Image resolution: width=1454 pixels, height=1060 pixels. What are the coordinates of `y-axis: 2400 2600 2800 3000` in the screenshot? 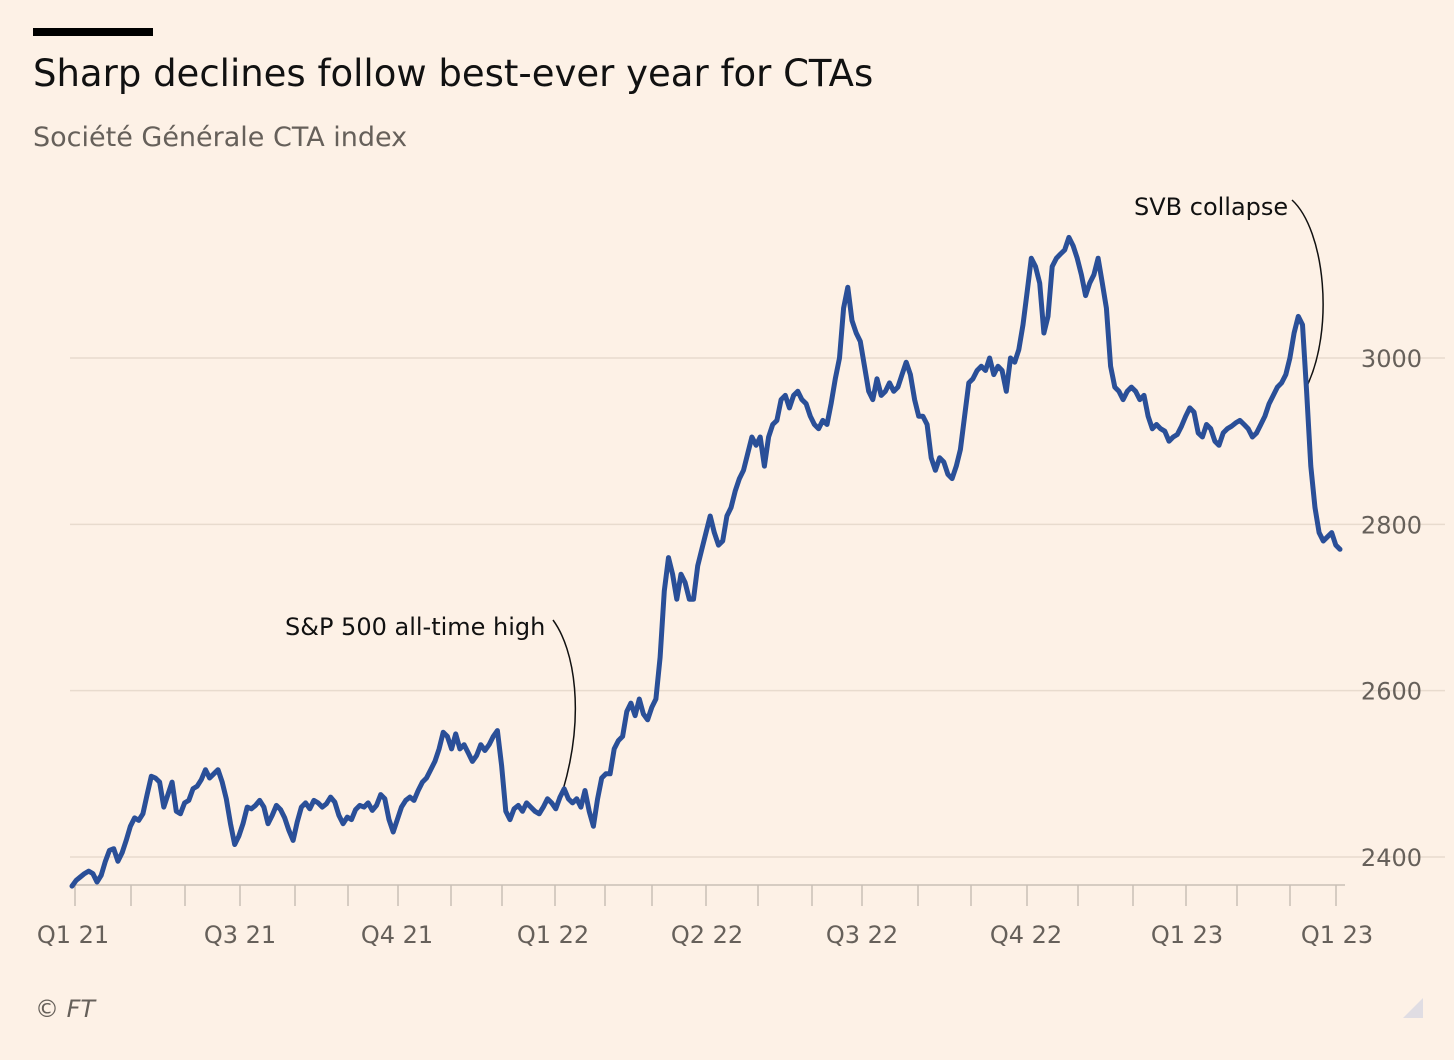 It's located at (1391, 608).